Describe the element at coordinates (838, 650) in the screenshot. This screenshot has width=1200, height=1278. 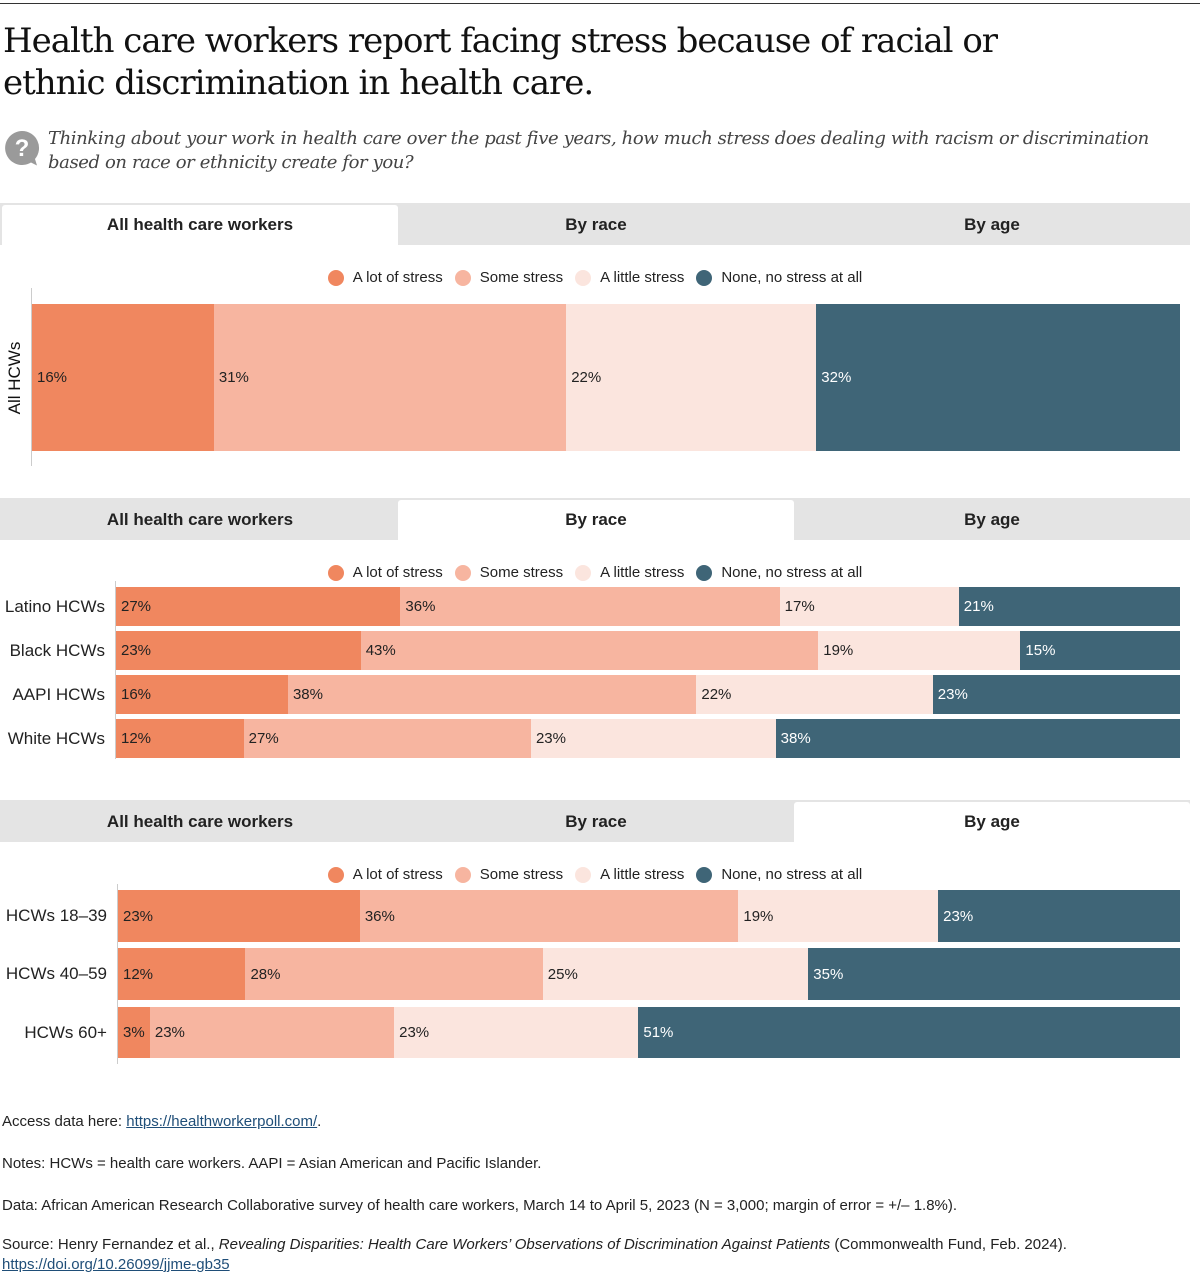
I see `data-label: 19%` at that location.